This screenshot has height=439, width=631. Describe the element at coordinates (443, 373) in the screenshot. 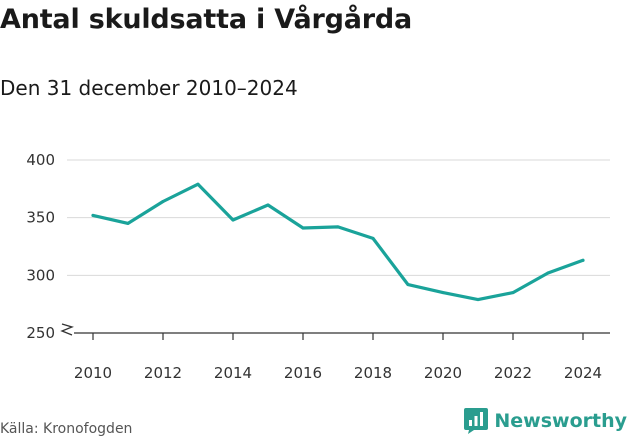

I see `x-tick-label: 2020` at that location.